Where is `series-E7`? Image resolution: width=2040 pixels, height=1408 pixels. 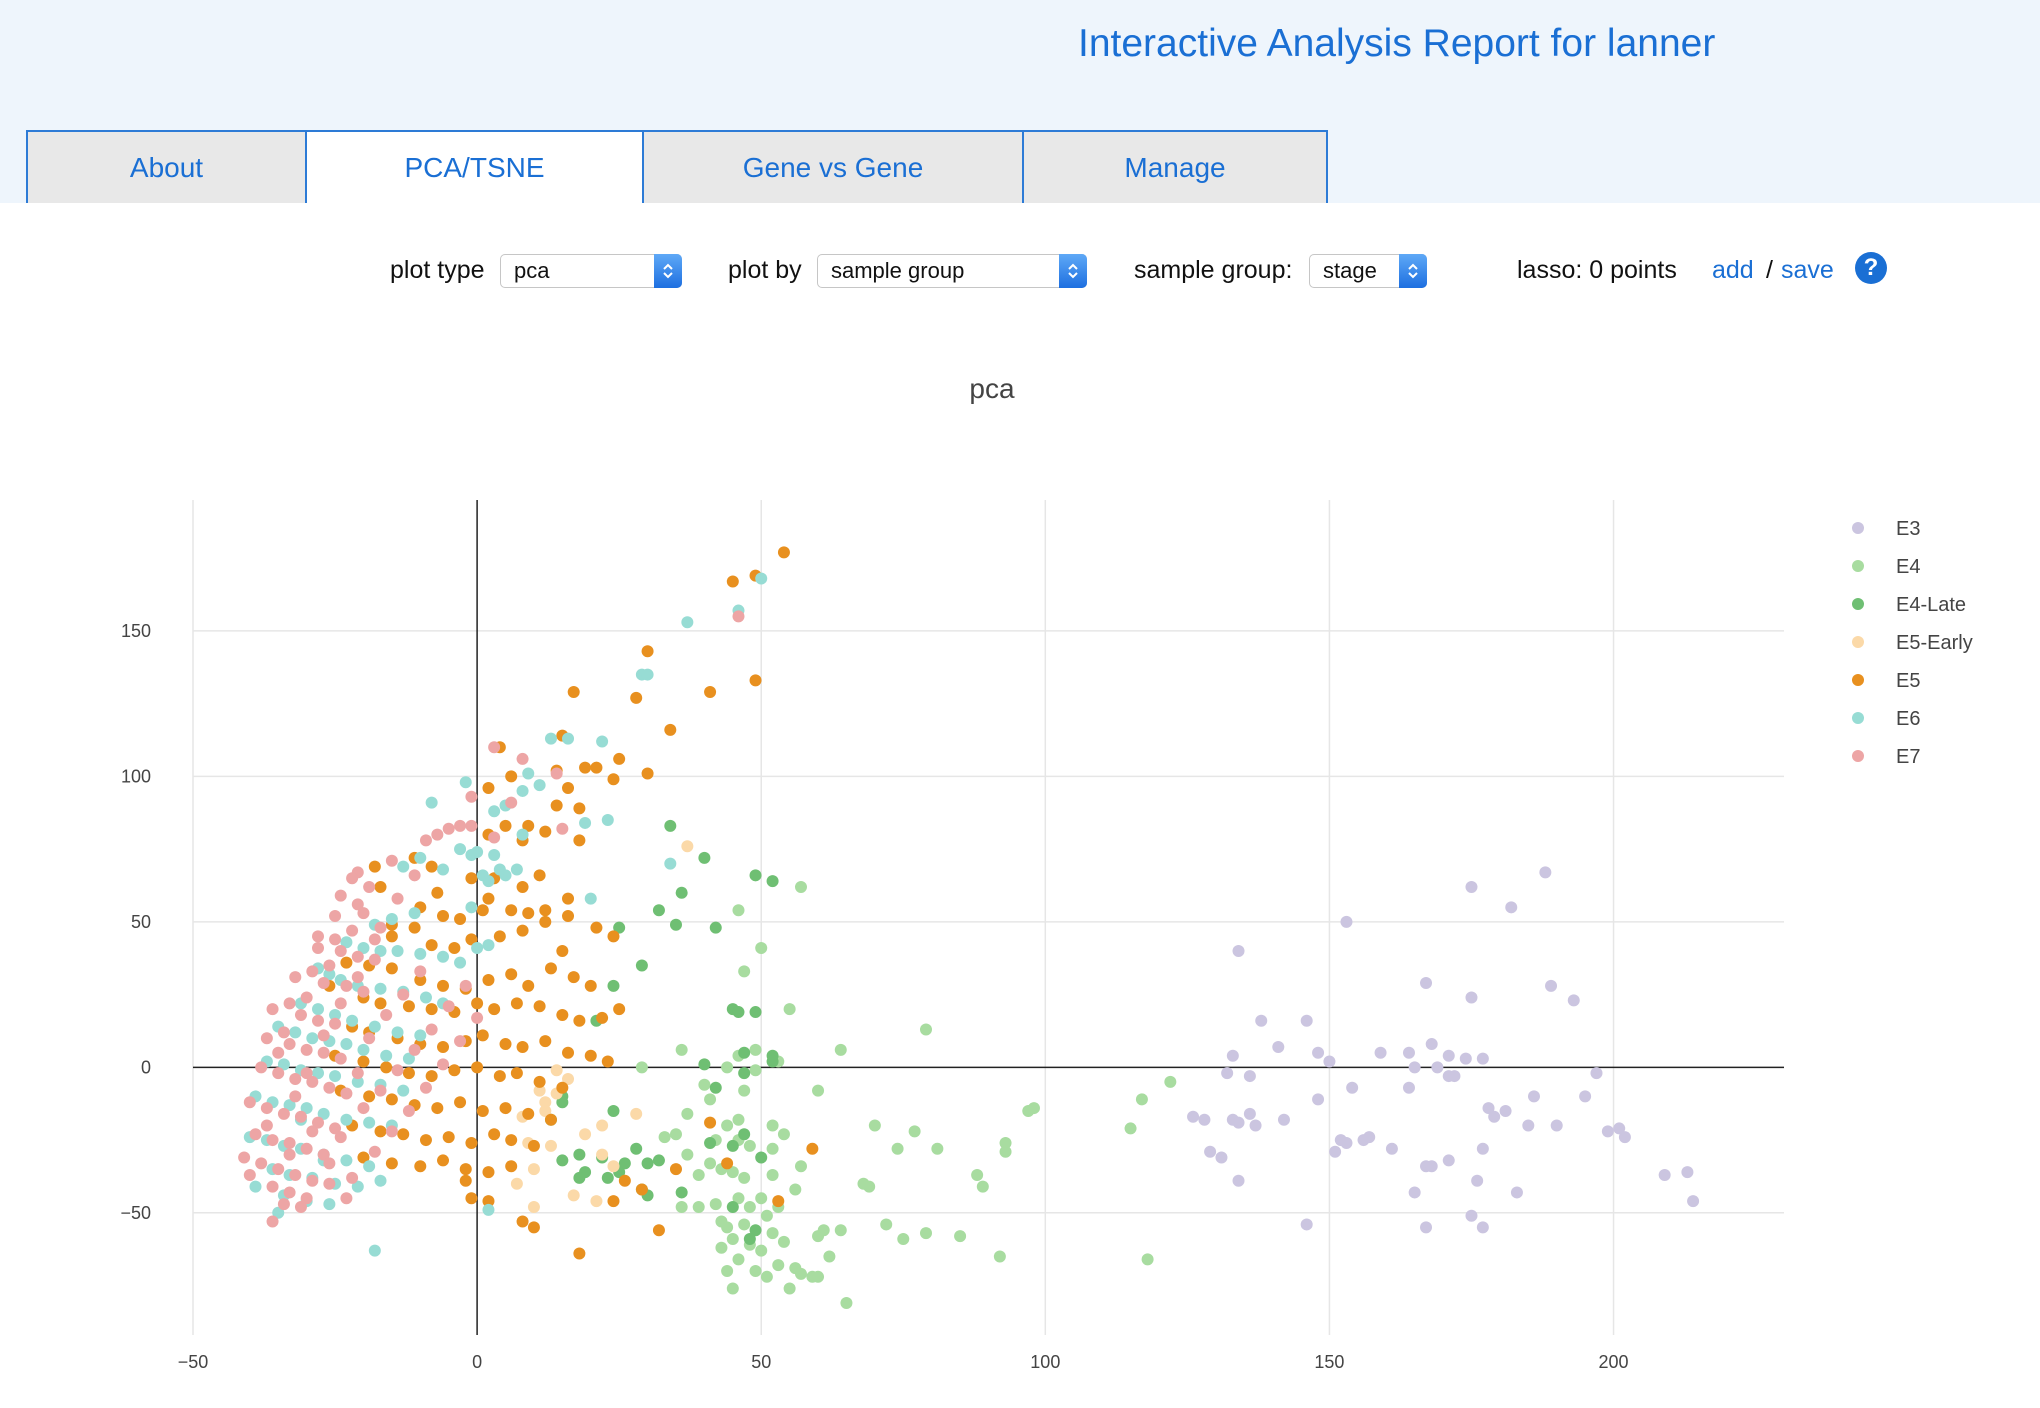
series-E7 is located at coordinates (491, 919).